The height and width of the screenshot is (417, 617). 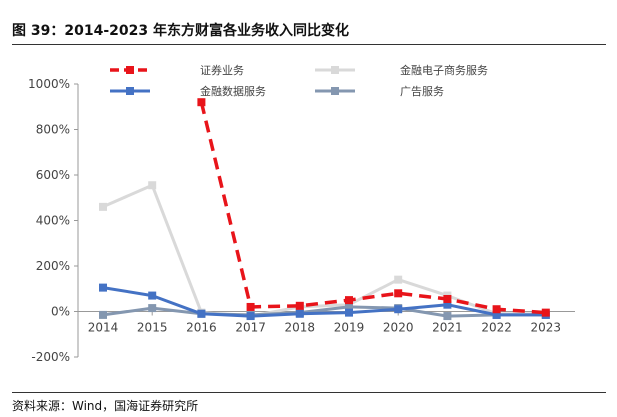 I want to click on legend-label-3: 广告服务, so click(x=422, y=91).